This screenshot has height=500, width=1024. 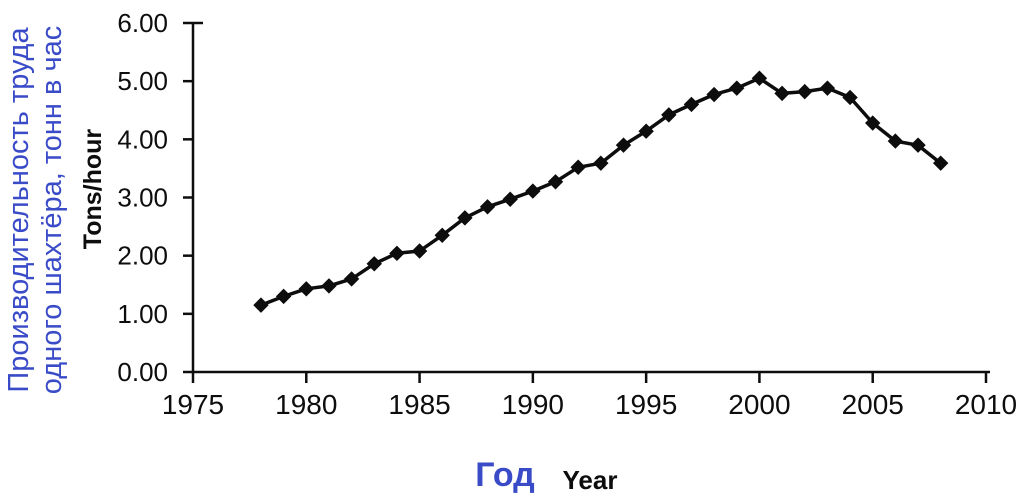 I want to click on x-tick-label: 1990, so click(x=533, y=404).